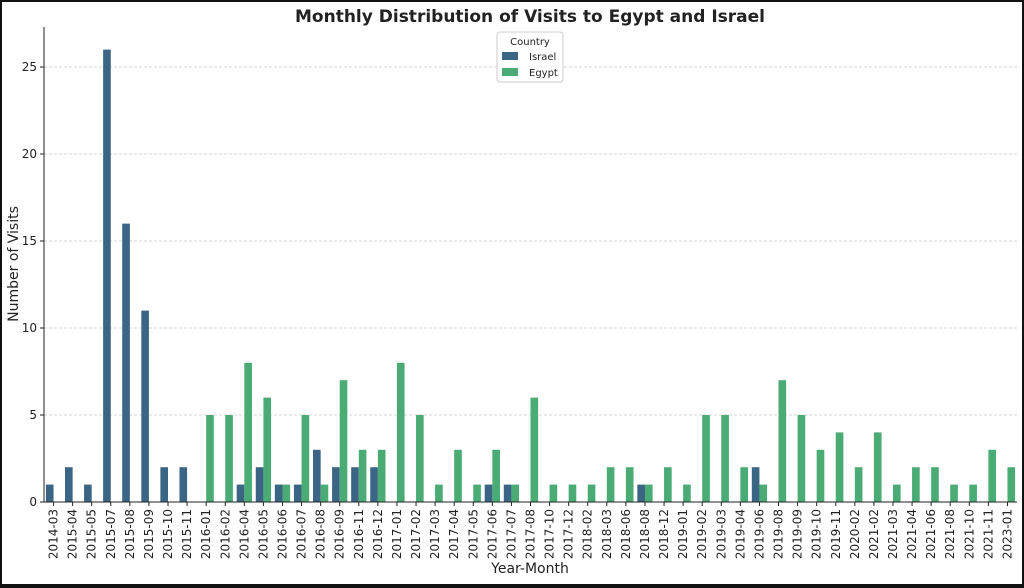 This screenshot has height=588, width=1024. Describe the element at coordinates (187, 534) in the screenshot. I see `x-tick-label: 2015-11` at that location.